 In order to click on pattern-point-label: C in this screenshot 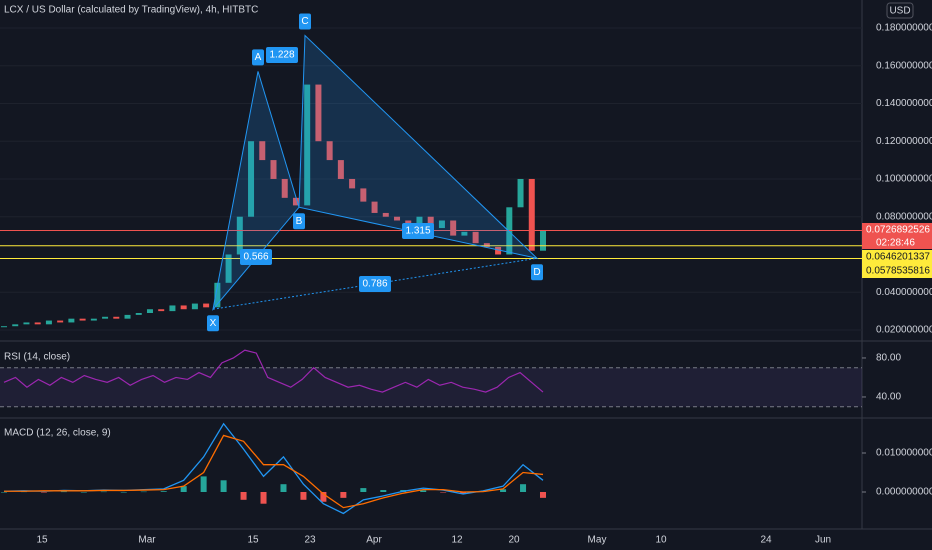, I will do `click(304, 21)`.